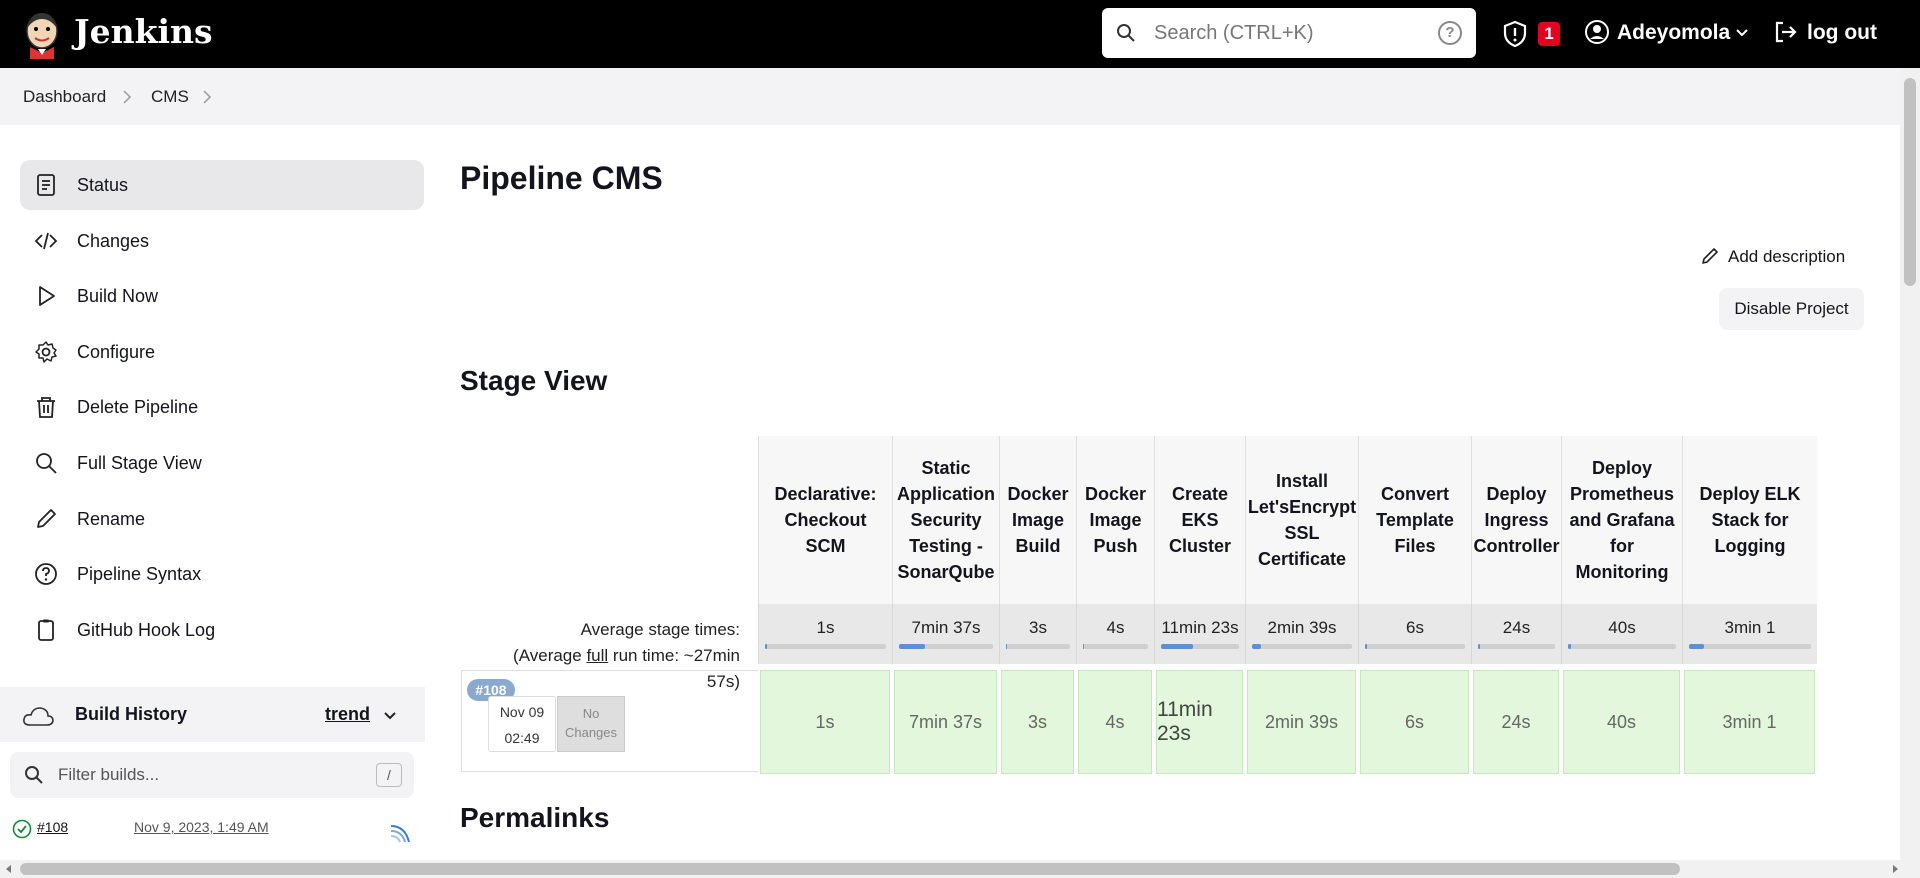 The width and height of the screenshot is (1920, 878). I want to click on build-filter-box: /, so click(212, 775).